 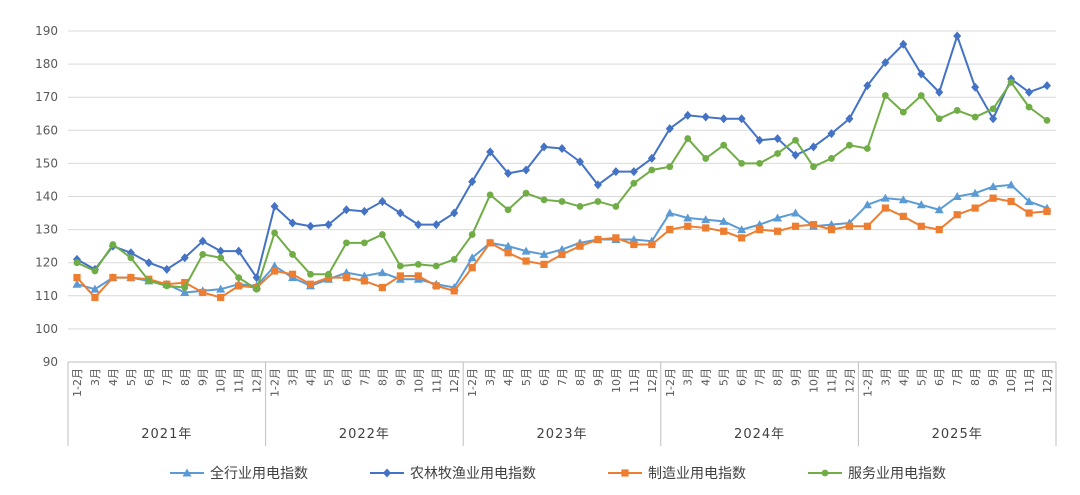 What do you see at coordinates (993, 377) in the screenshot?
I see `x-tick-label: 9月` at bounding box center [993, 377].